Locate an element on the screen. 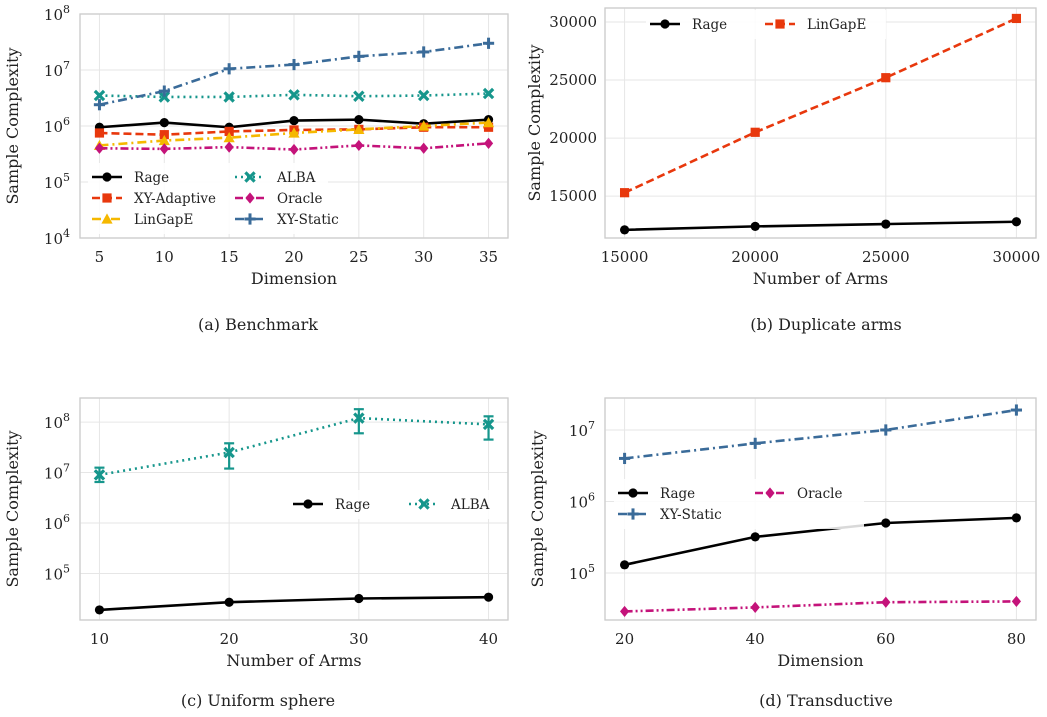 The height and width of the screenshot is (717, 1047). x-tick-label: 25000 is located at coordinates (886, 257).